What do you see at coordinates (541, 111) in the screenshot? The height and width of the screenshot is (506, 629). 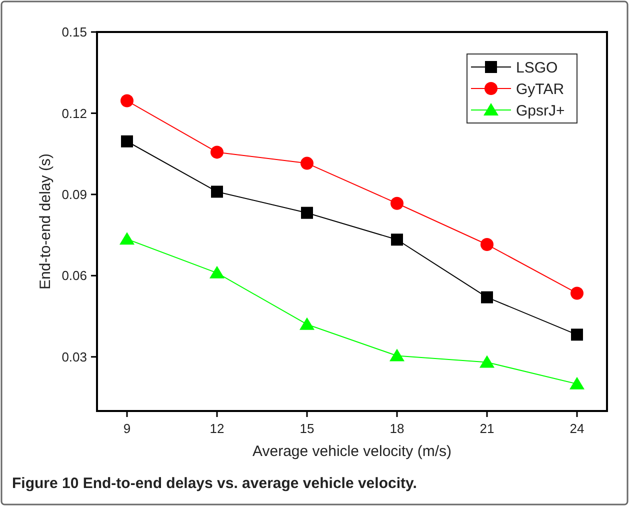 I see `legend-label: GpsrJ+` at bounding box center [541, 111].